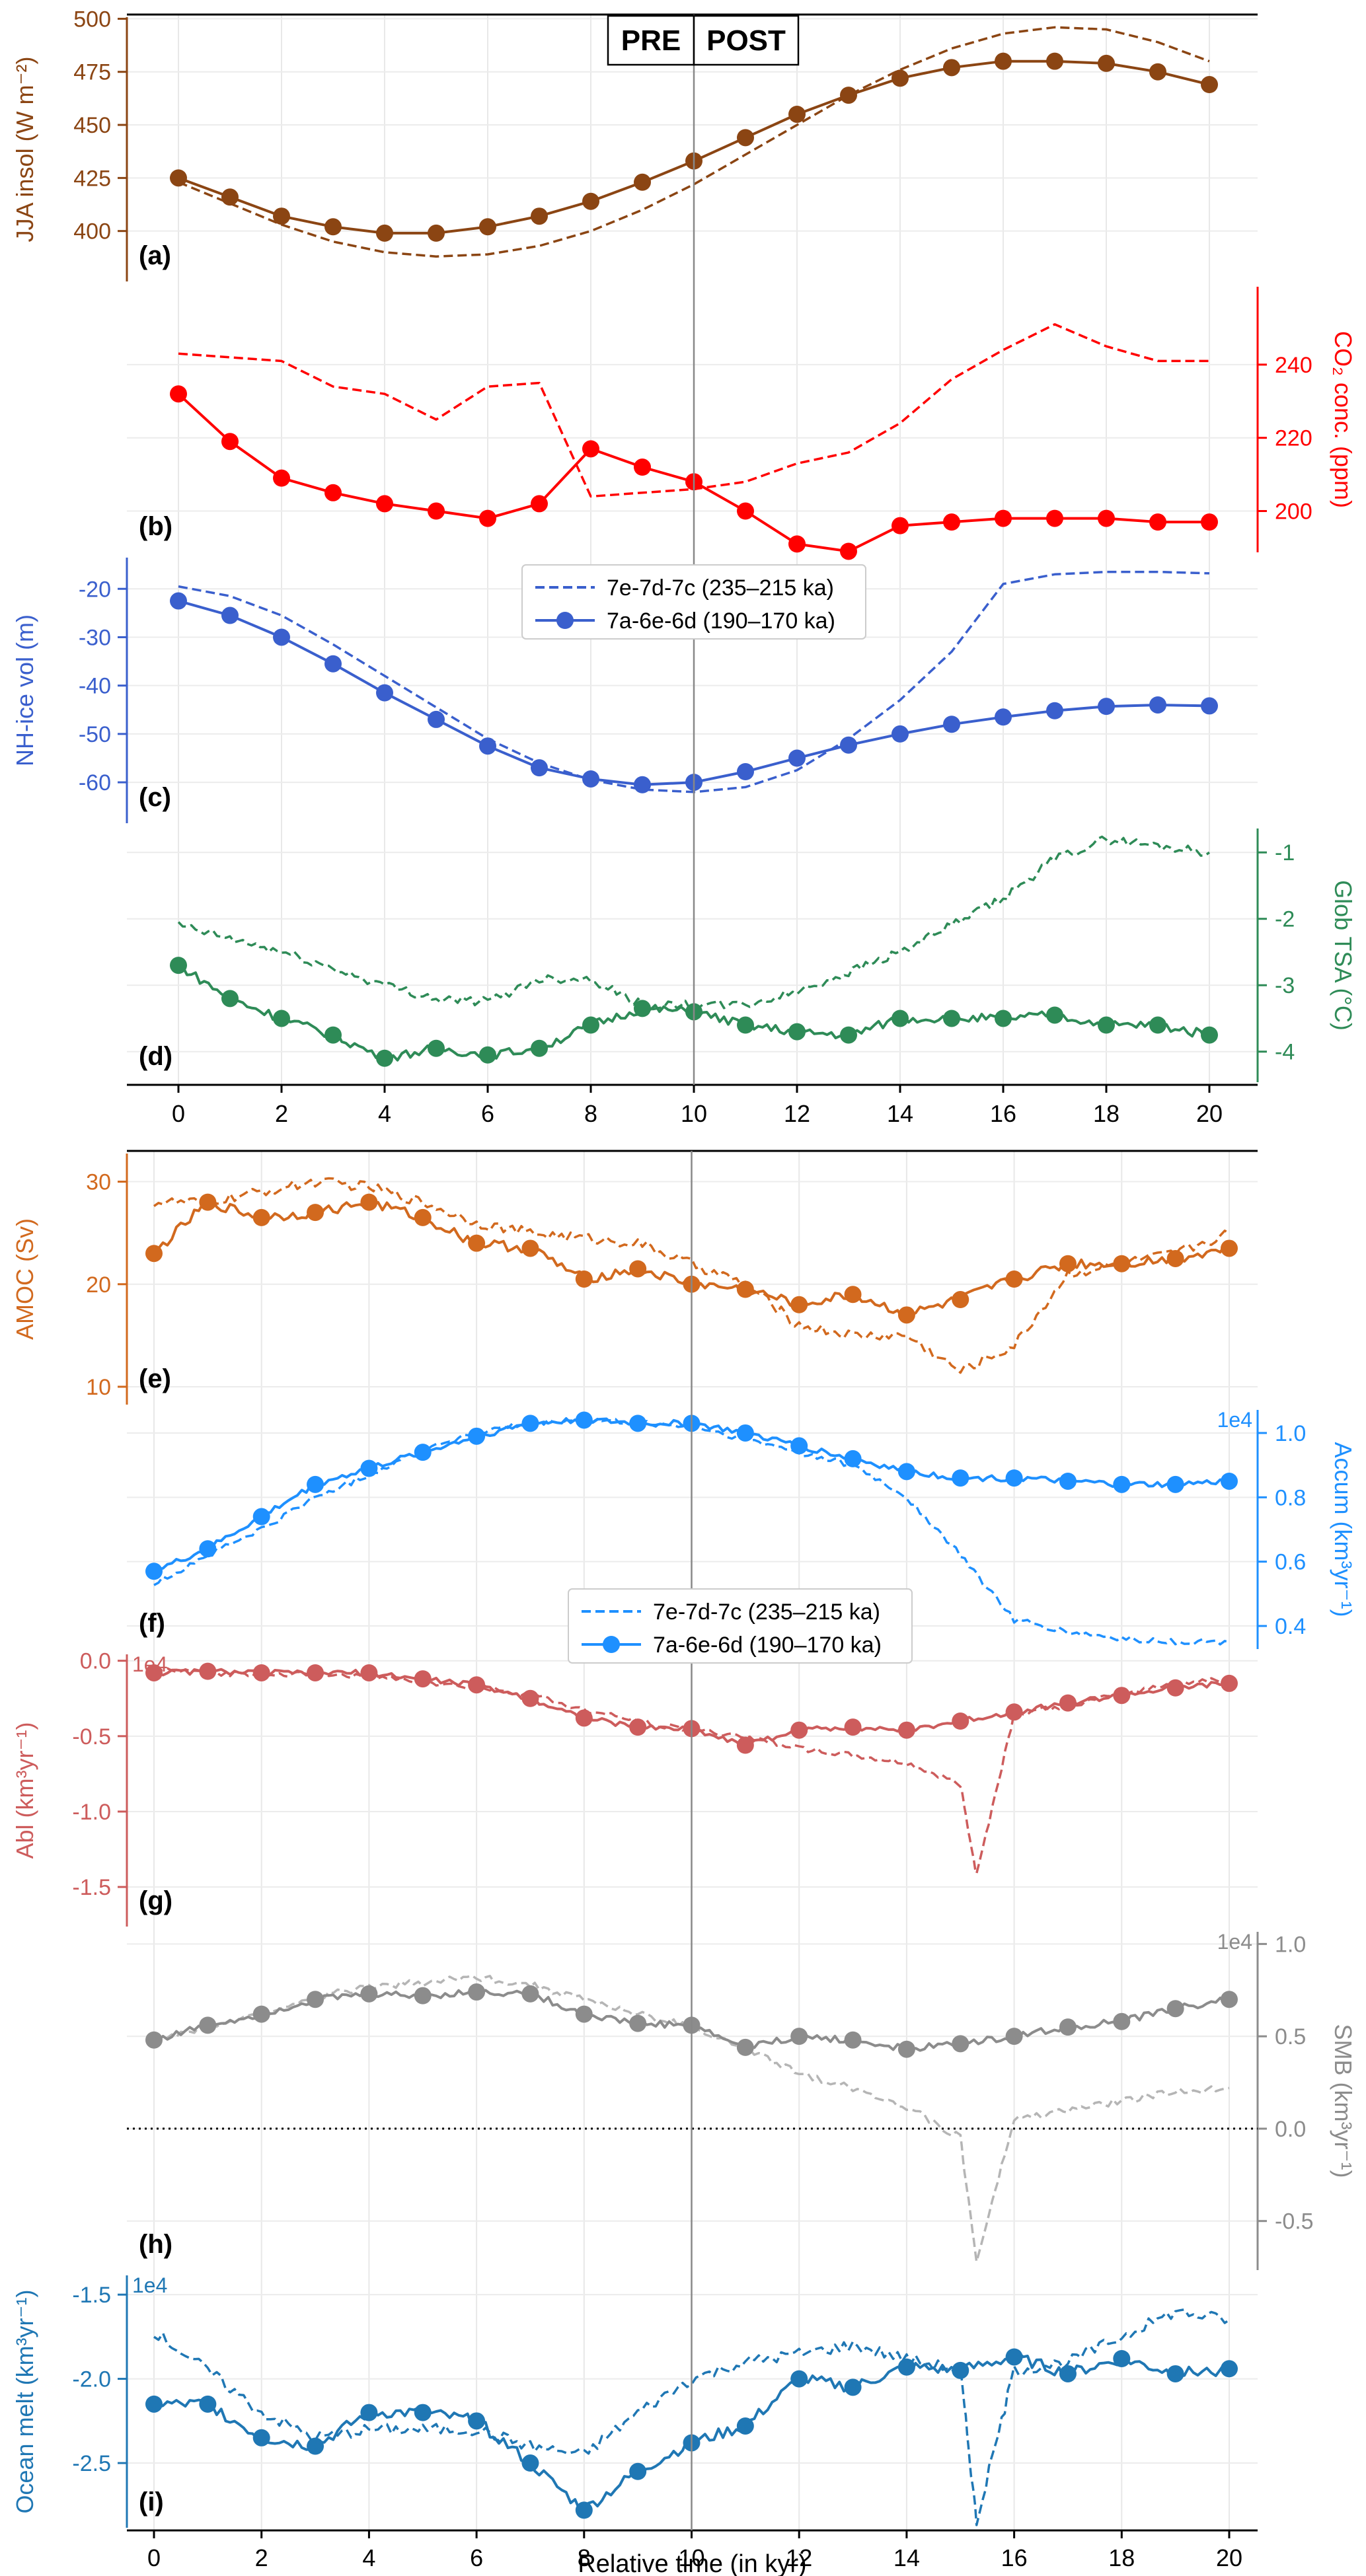 This screenshot has height=2576, width=1366. I want to click on x-tick-label: 4, so click(384, 1113).